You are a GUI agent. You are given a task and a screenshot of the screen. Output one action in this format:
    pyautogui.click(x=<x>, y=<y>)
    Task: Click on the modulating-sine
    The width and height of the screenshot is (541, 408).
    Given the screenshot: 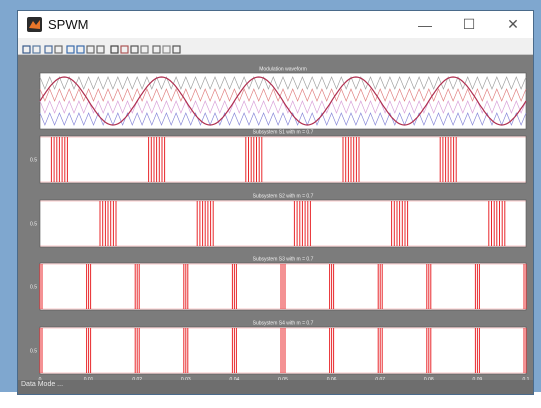 What is the action you would take?
    pyautogui.click(x=283, y=101)
    